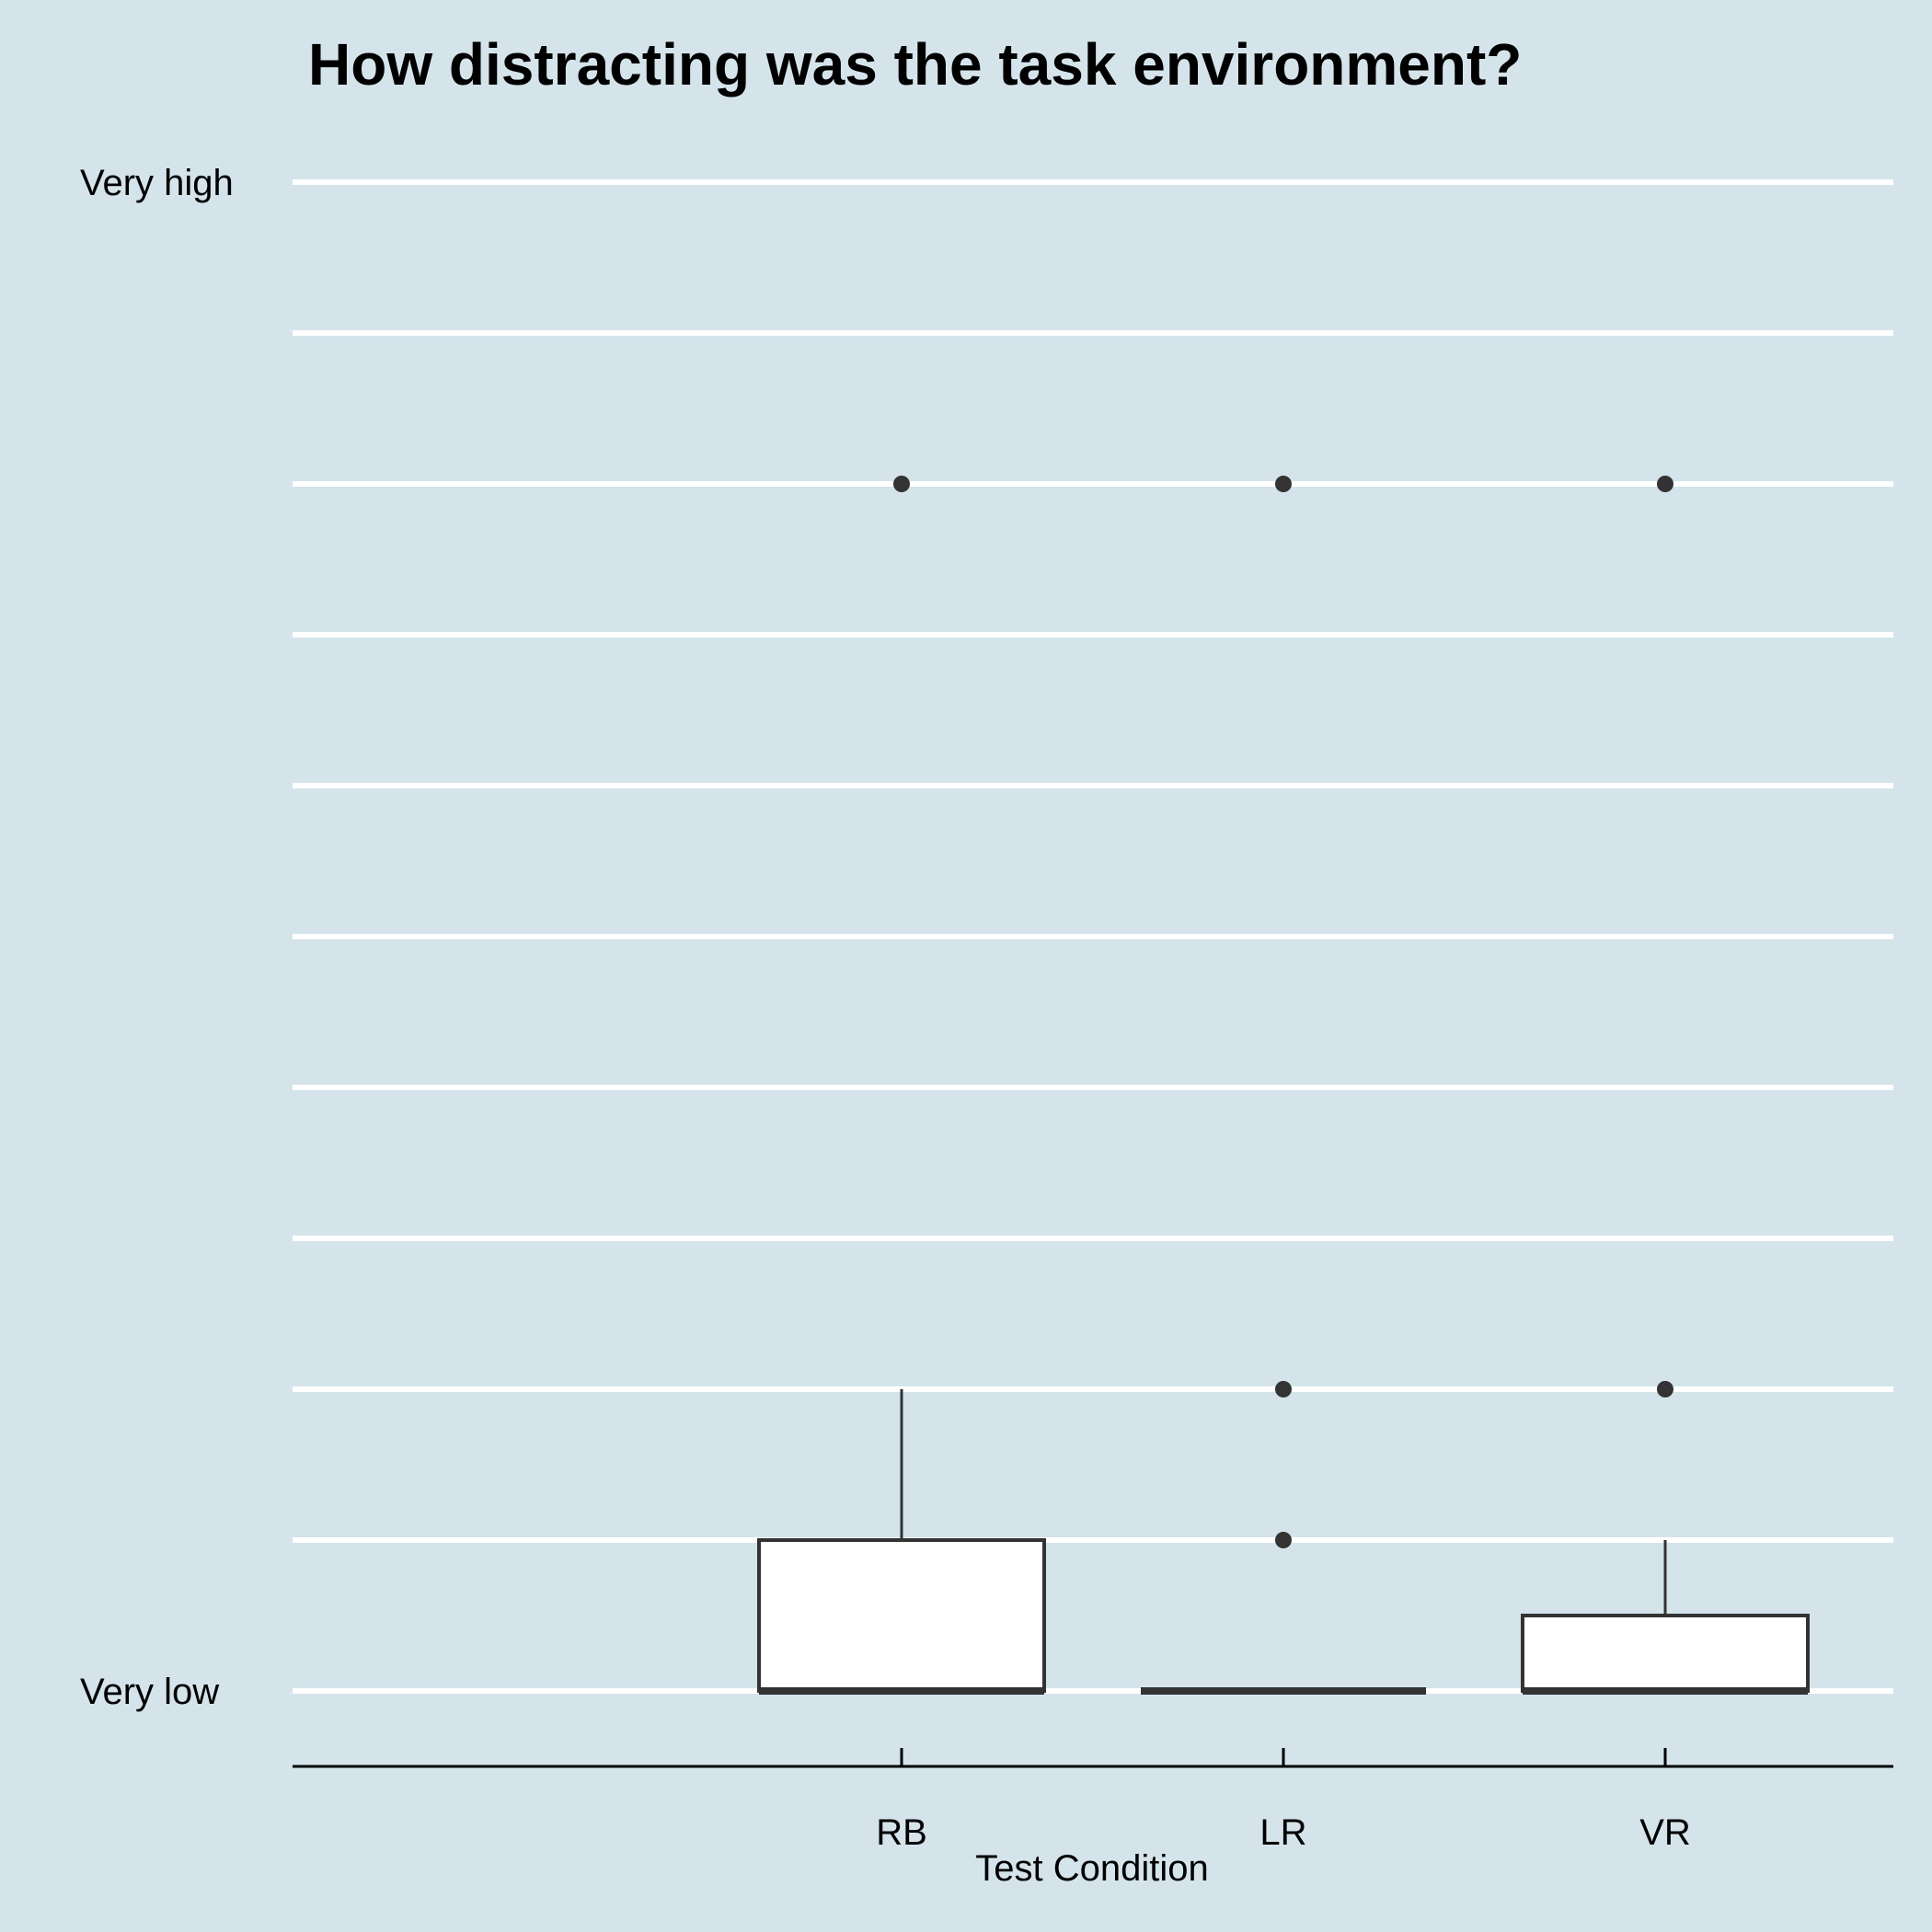 This screenshot has height=1932, width=1932. Describe the element at coordinates (149, 1692) in the screenshot. I see `y-tick-label: Very low` at that location.